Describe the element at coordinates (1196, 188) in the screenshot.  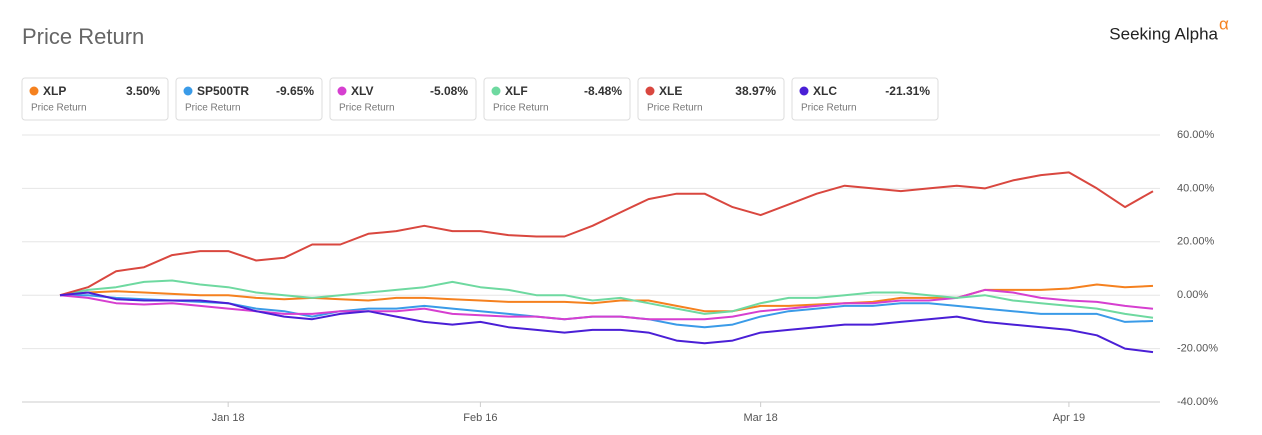
I see `y-tick-label: 40.00%` at that location.